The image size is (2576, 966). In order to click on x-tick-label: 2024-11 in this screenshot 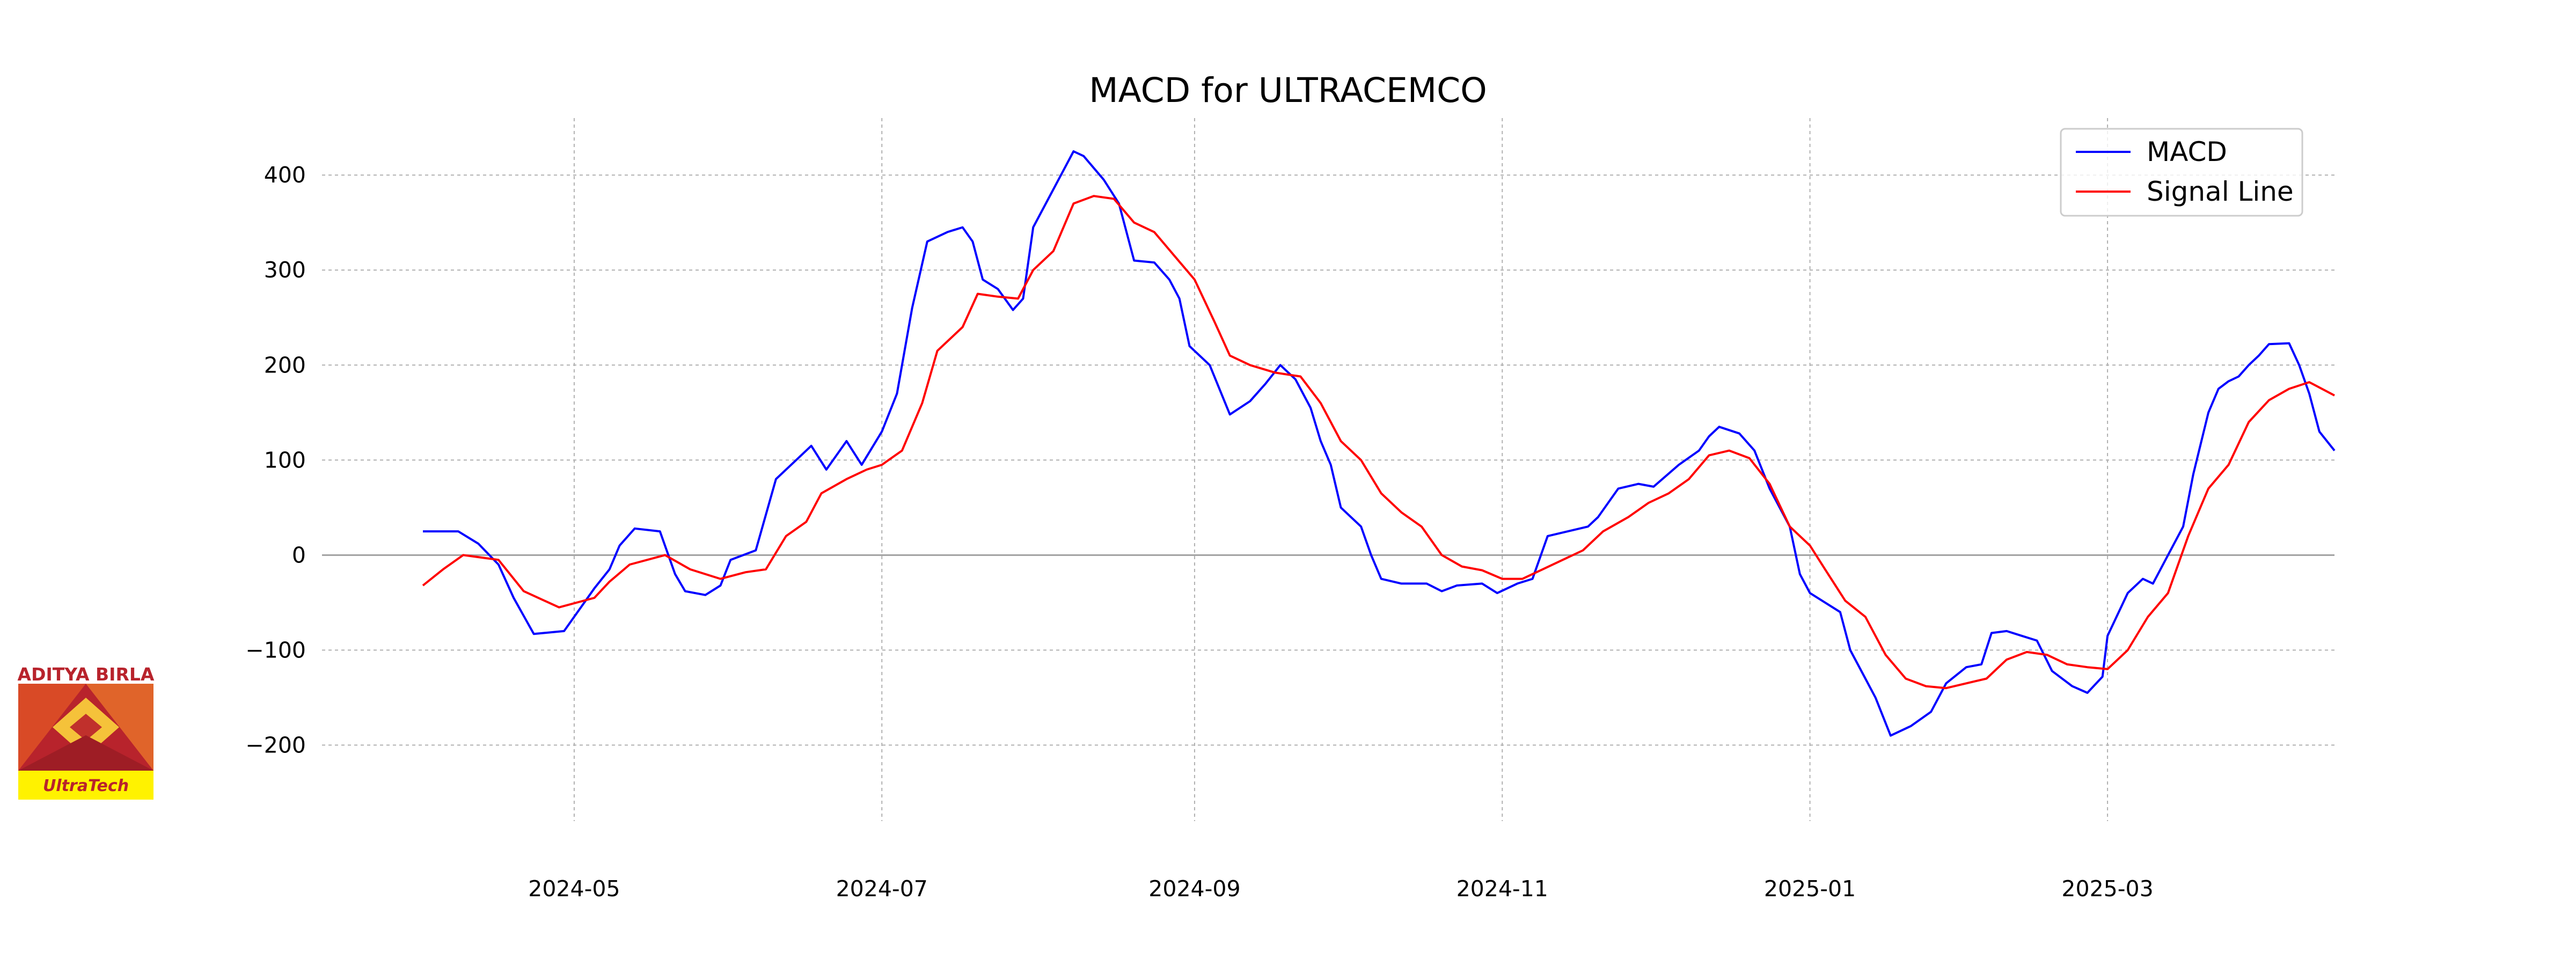, I will do `click(1502, 889)`.